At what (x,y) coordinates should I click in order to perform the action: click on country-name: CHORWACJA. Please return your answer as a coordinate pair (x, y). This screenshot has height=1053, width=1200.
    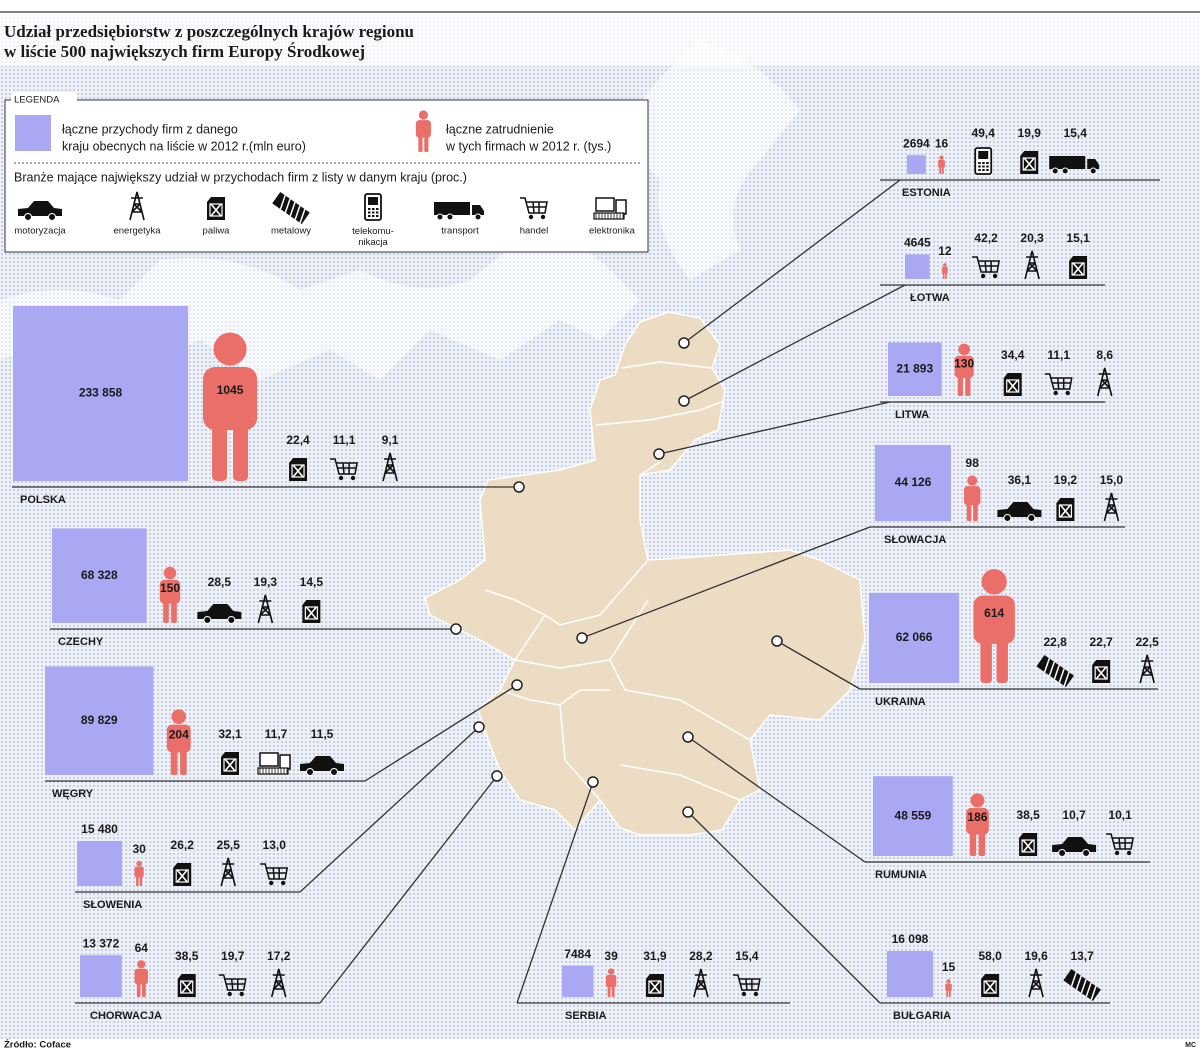
    Looking at the image, I should click on (126, 1016).